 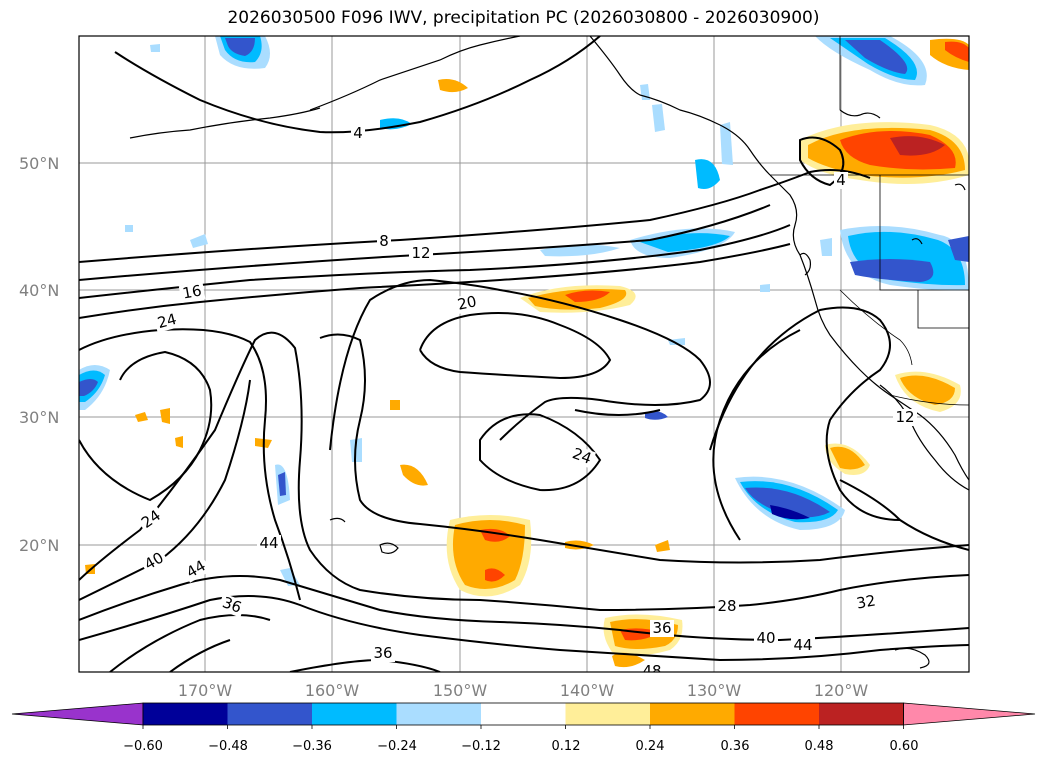 What do you see at coordinates (904, 746) in the screenshot?
I see `colorbar-tick-label: 0.60` at bounding box center [904, 746].